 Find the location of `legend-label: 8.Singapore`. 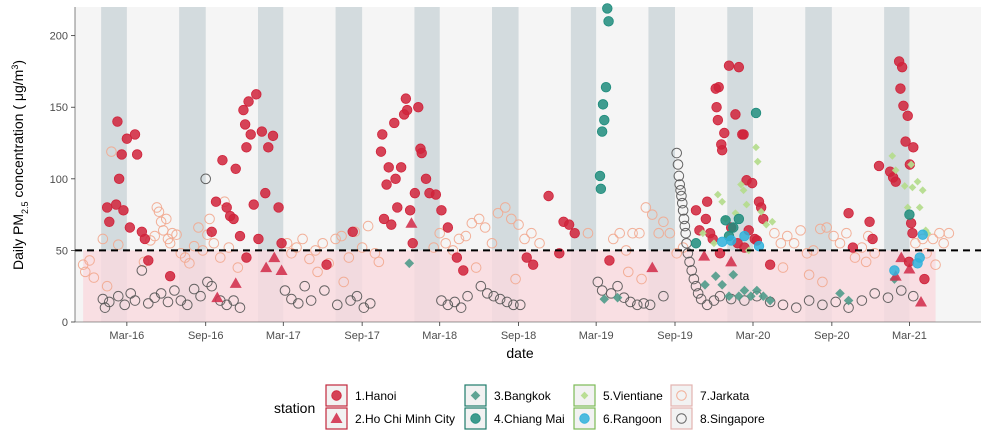

legend-label: 8.Singapore is located at coordinates (732, 419).